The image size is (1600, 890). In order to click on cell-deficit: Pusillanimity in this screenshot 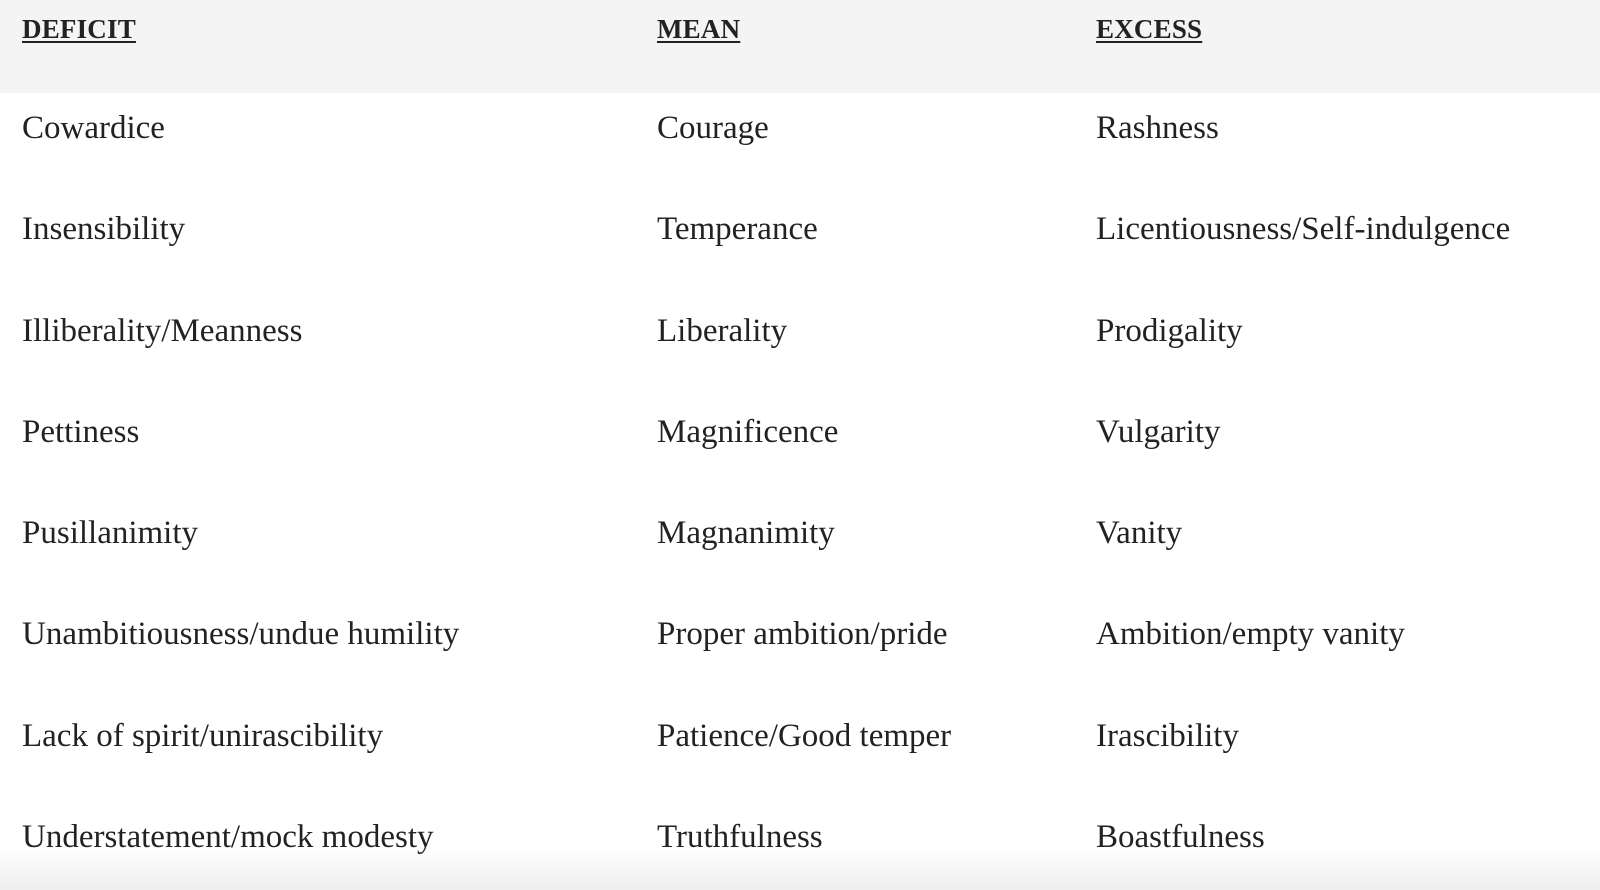, I will do `click(110, 533)`.